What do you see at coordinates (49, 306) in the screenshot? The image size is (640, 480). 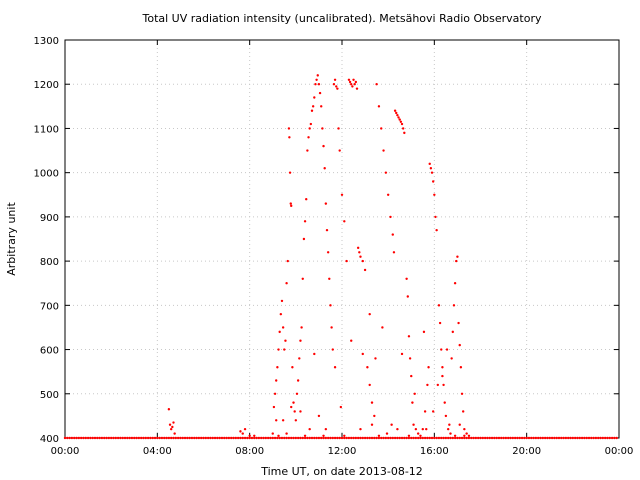 I see `y-tick-label: 700` at bounding box center [49, 306].